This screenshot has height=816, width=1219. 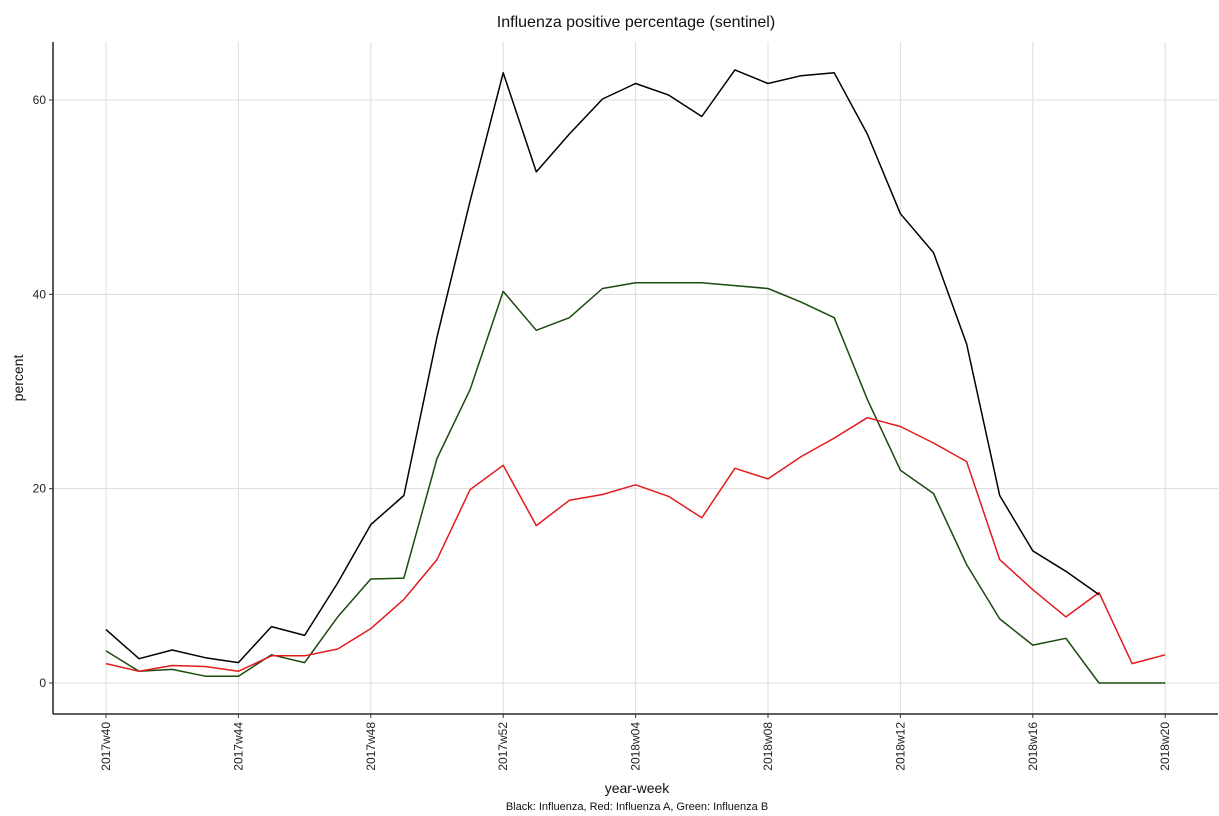 I want to click on x-tick-label: 2018w16, so click(x=1033, y=746).